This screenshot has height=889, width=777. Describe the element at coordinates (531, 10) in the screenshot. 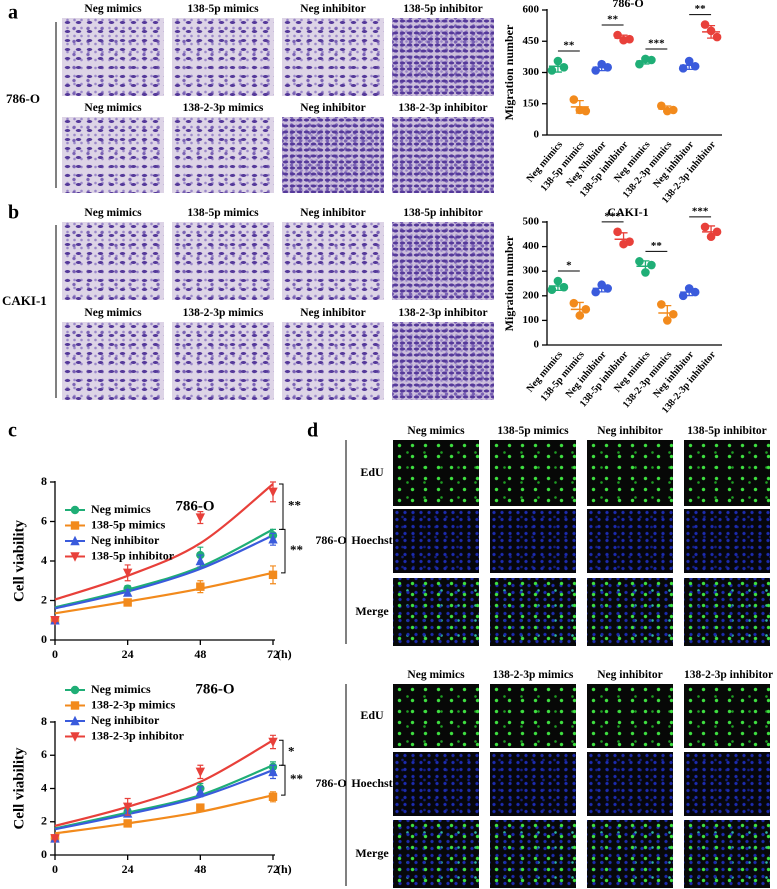

I see `y-tick-label: 600` at that location.